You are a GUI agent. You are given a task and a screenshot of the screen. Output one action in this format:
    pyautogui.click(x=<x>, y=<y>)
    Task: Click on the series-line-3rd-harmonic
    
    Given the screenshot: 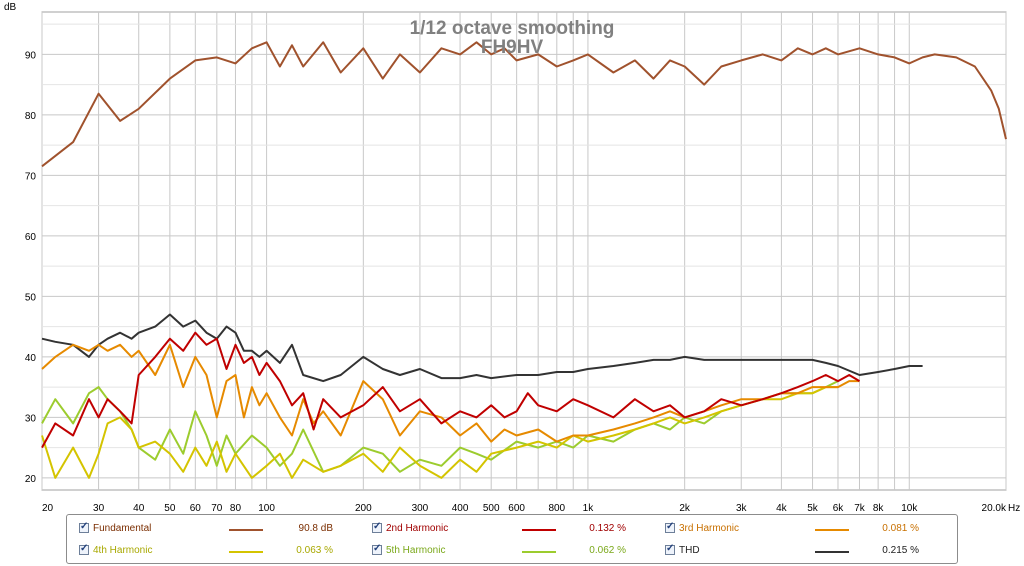 What is the action you would take?
    pyautogui.click(x=450, y=393)
    